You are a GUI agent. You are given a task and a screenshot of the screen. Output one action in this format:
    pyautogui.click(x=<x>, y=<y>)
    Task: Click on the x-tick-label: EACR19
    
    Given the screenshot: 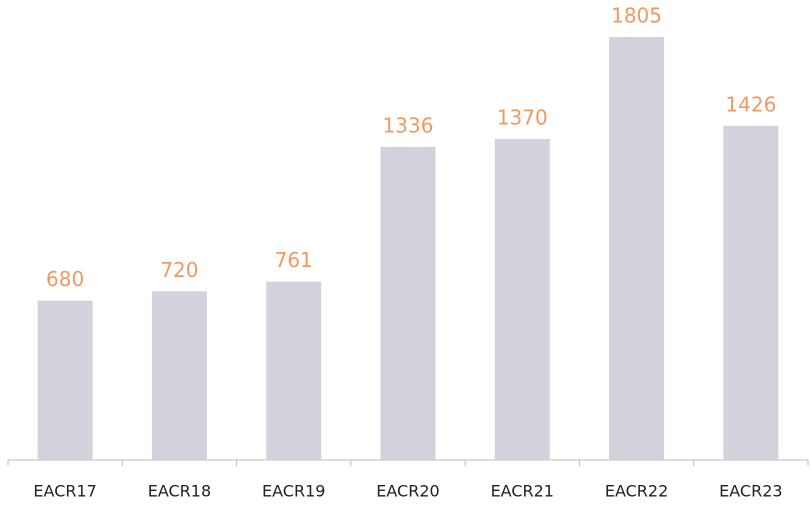 What is the action you would take?
    pyautogui.click(x=293, y=491)
    